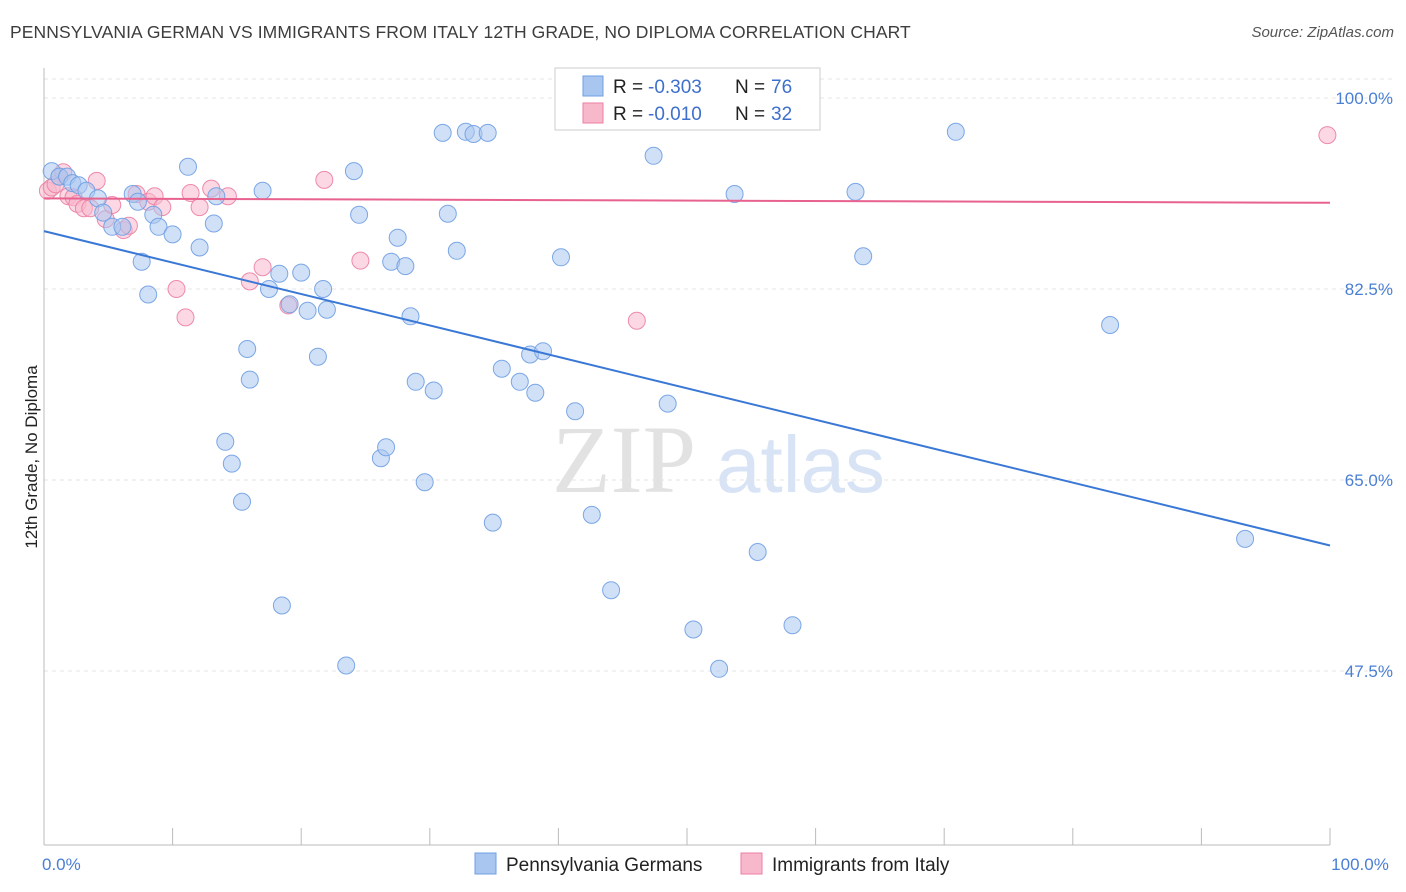 The height and width of the screenshot is (892, 1406). I want to click on legend-swatch-pennsylvania-germans, so click(485, 863).